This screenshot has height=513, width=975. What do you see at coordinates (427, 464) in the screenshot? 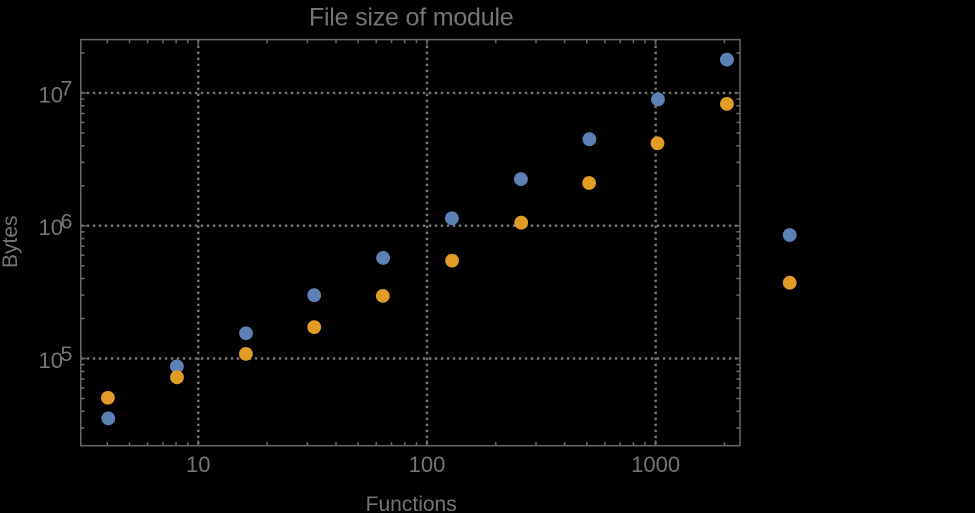
I see `svg-text: 100` at bounding box center [427, 464].